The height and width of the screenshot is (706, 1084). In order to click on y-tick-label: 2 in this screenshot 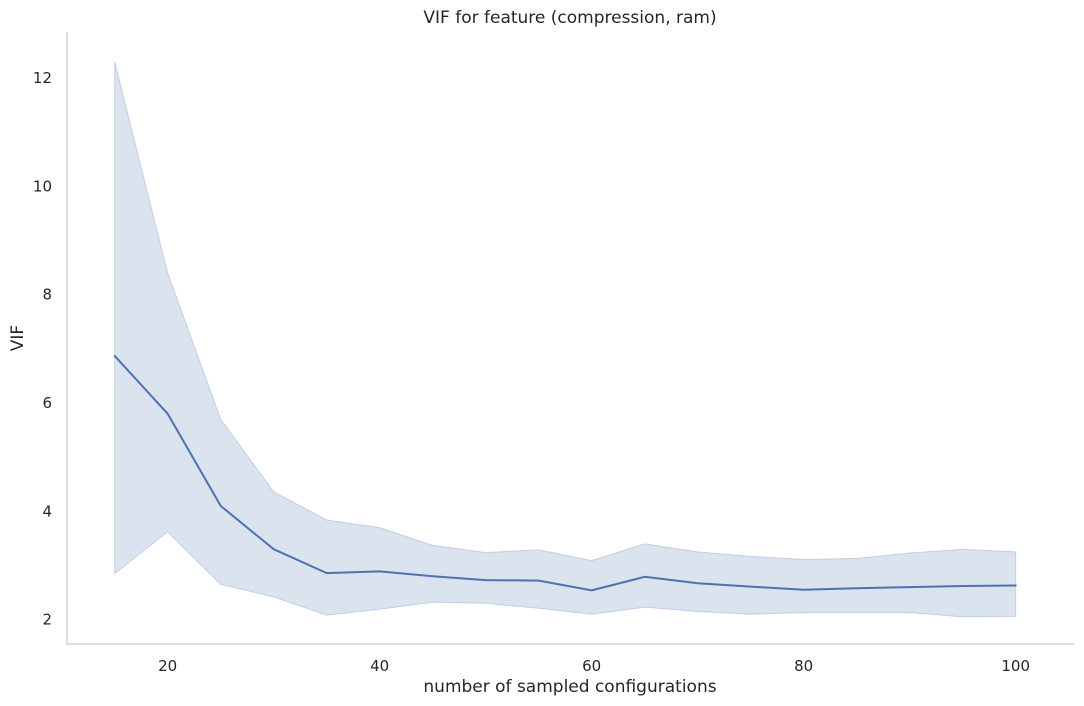, I will do `click(47, 620)`.